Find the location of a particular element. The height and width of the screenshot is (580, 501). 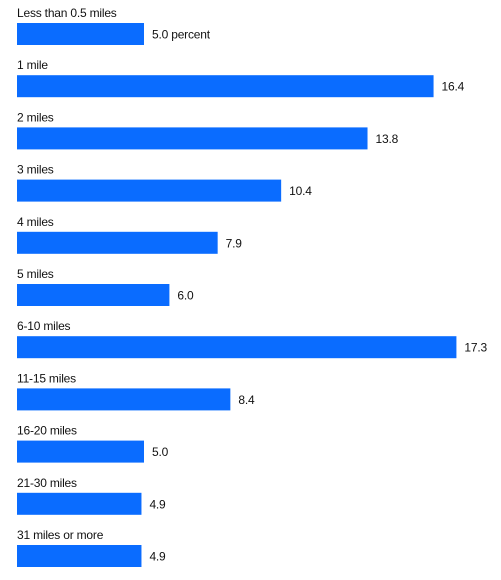

value-label: 6.0 is located at coordinates (185, 296).